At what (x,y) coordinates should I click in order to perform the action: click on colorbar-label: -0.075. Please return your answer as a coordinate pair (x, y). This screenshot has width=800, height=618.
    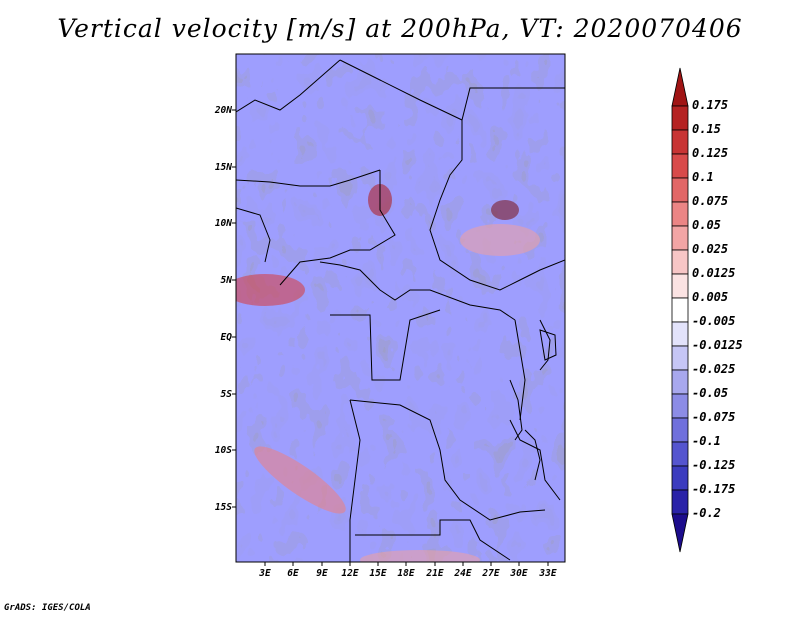
    Looking at the image, I should click on (714, 417).